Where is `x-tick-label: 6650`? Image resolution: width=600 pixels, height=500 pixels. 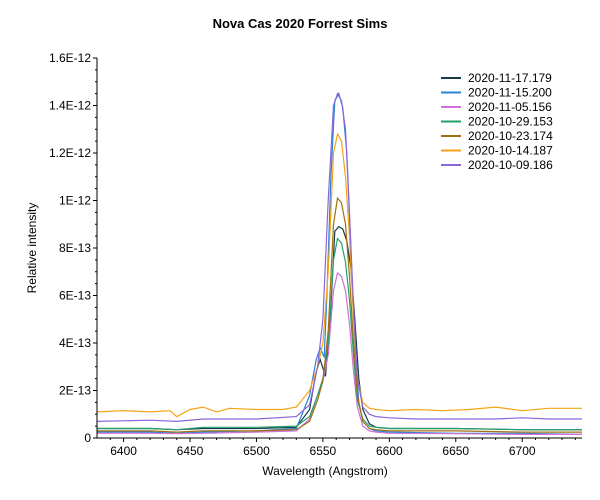 x-tick-label: 6650 is located at coordinates (455, 451).